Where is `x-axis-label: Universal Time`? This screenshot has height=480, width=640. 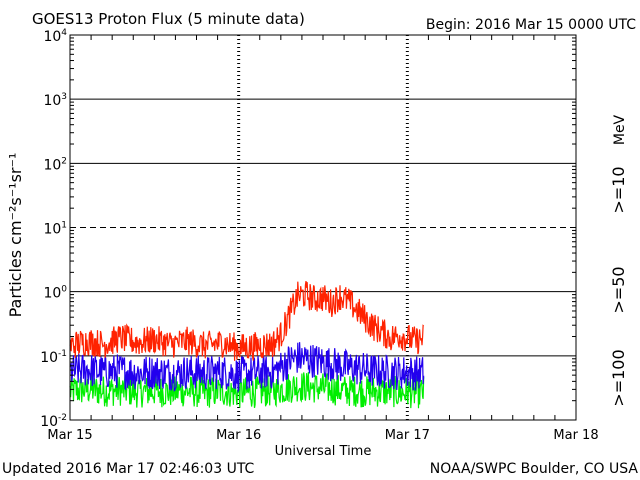
x-axis-label: Universal Time is located at coordinates (323, 451).